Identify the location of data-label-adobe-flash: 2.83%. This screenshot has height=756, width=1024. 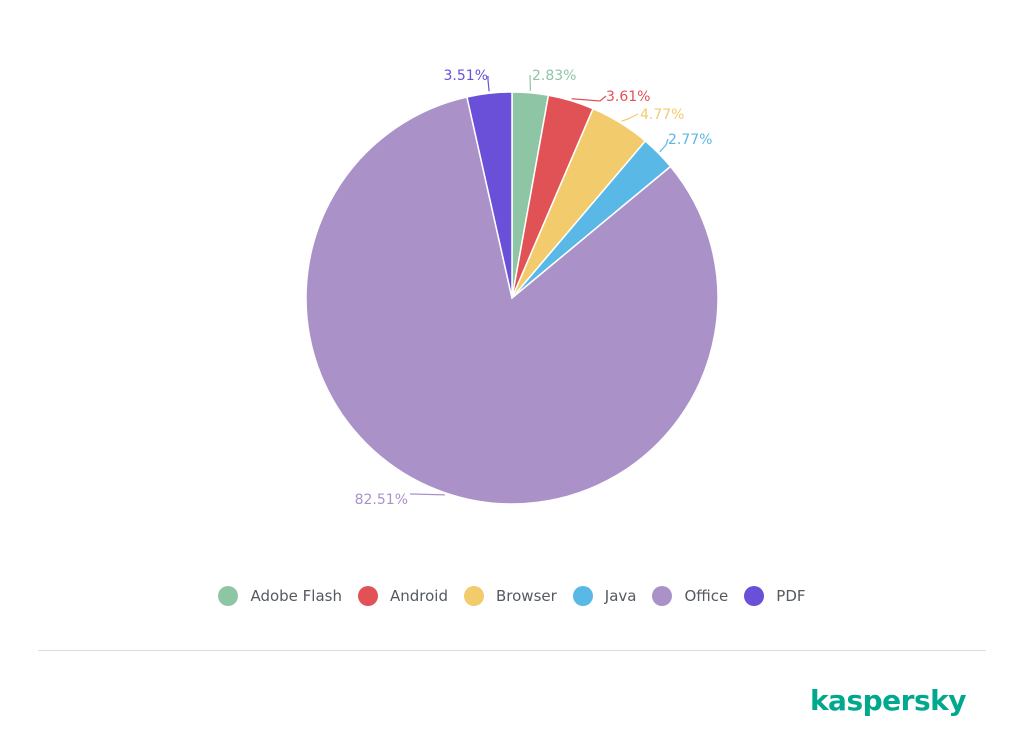
(554, 76).